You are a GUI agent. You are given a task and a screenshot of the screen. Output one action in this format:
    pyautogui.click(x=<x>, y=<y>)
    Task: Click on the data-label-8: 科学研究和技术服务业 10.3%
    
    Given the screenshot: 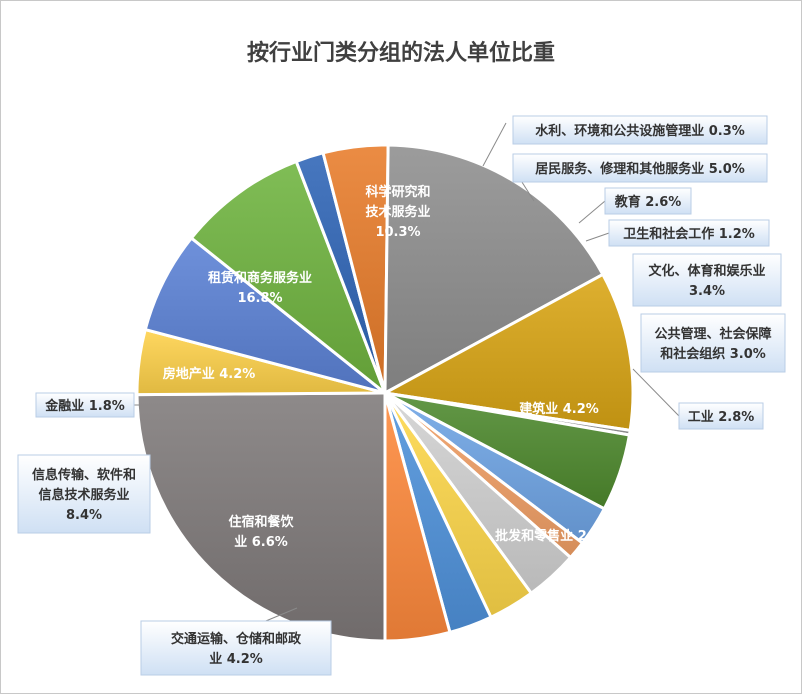 What is the action you would take?
    pyautogui.click(x=397, y=212)
    